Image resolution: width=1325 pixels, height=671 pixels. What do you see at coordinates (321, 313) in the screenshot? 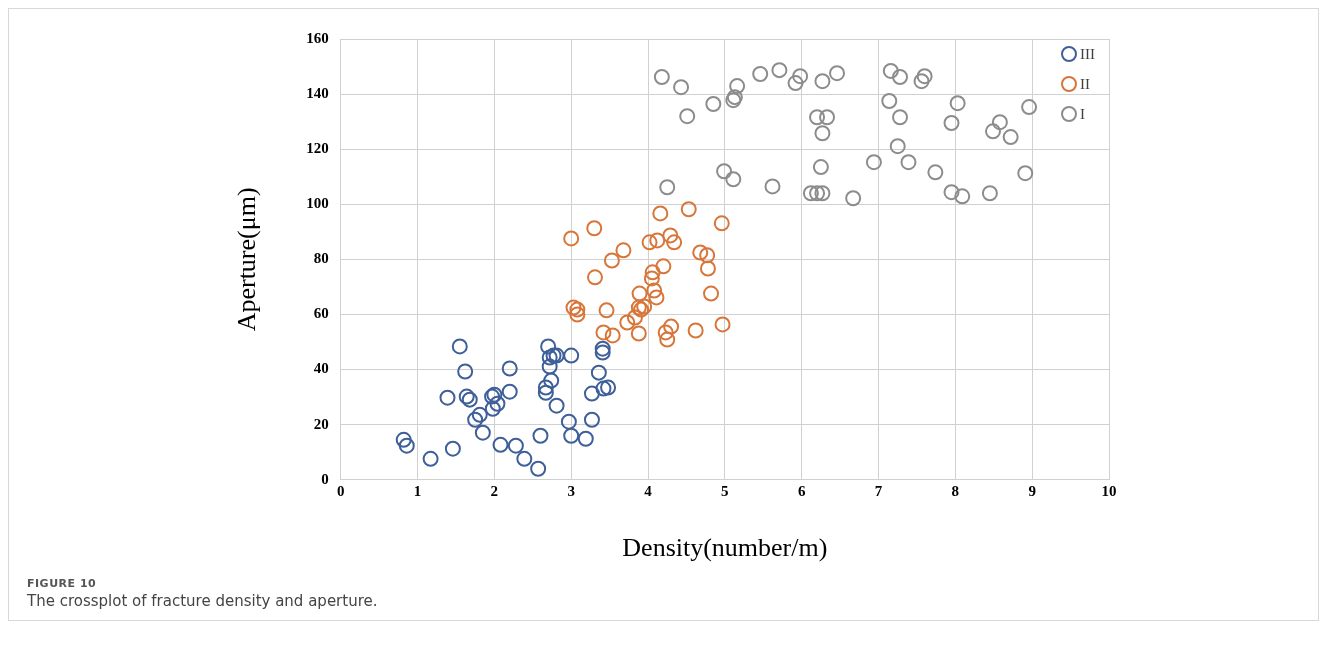
I see `y-tick-label: 60` at bounding box center [321, 313].